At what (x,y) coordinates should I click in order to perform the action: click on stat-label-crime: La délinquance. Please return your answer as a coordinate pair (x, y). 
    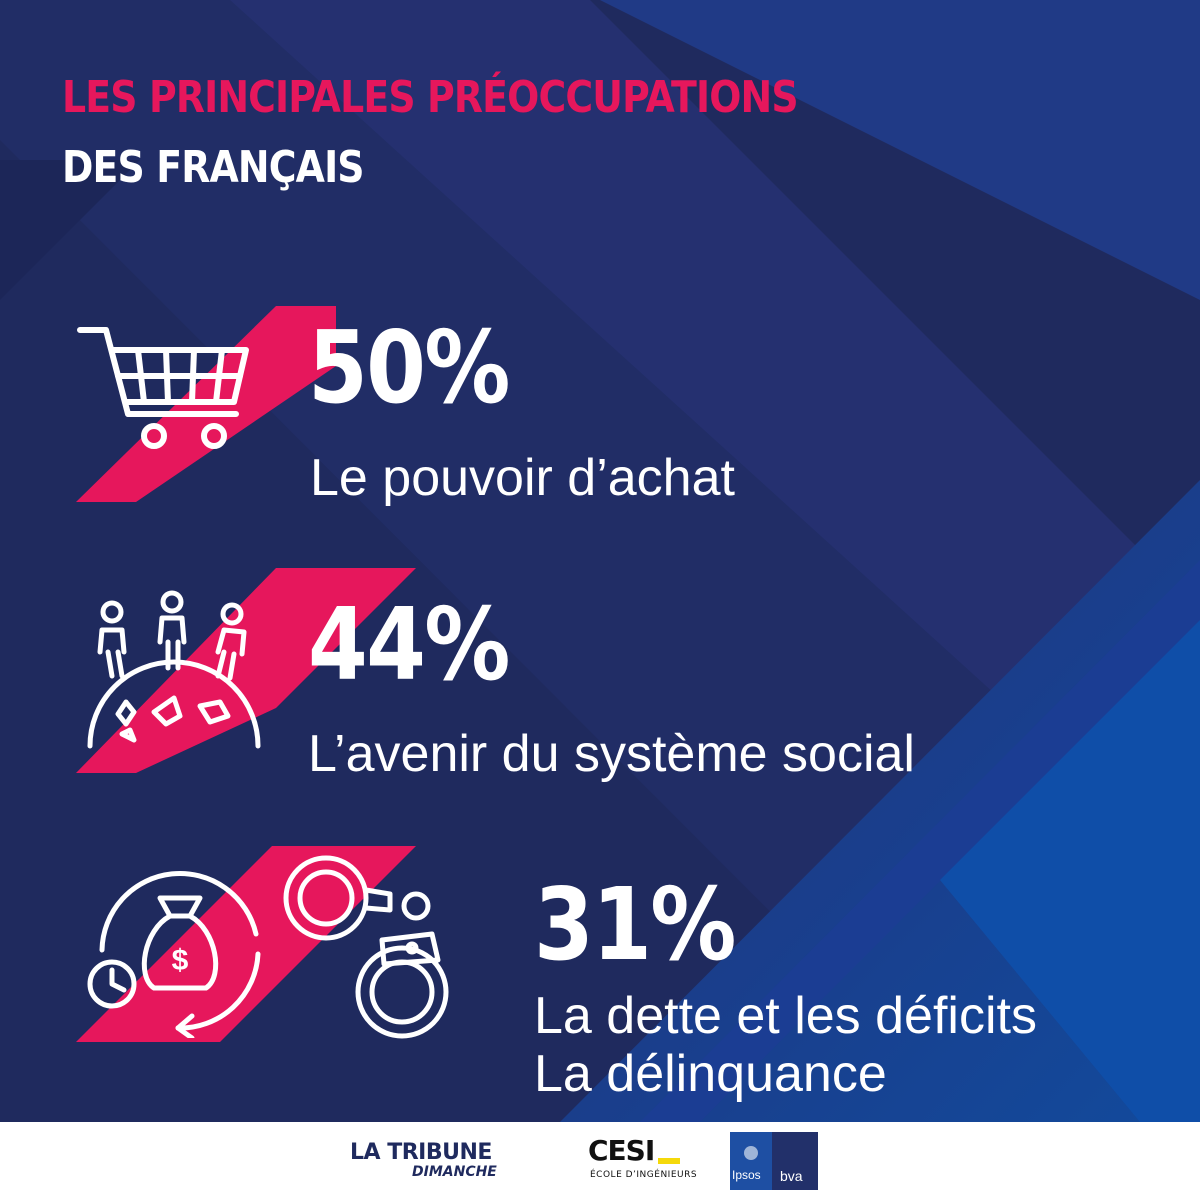
    Looking at the image, I should click on (710, 1074).